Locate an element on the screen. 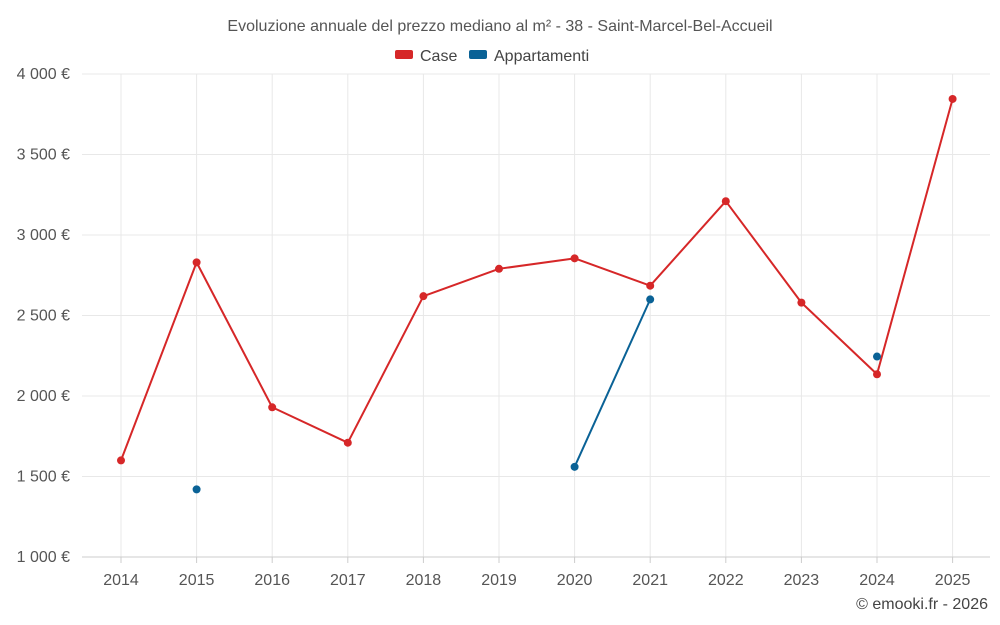 The width and height of the screenshot is (1000, 625). y-tick-label: 4 000 € is located at coordinates (43, 74).